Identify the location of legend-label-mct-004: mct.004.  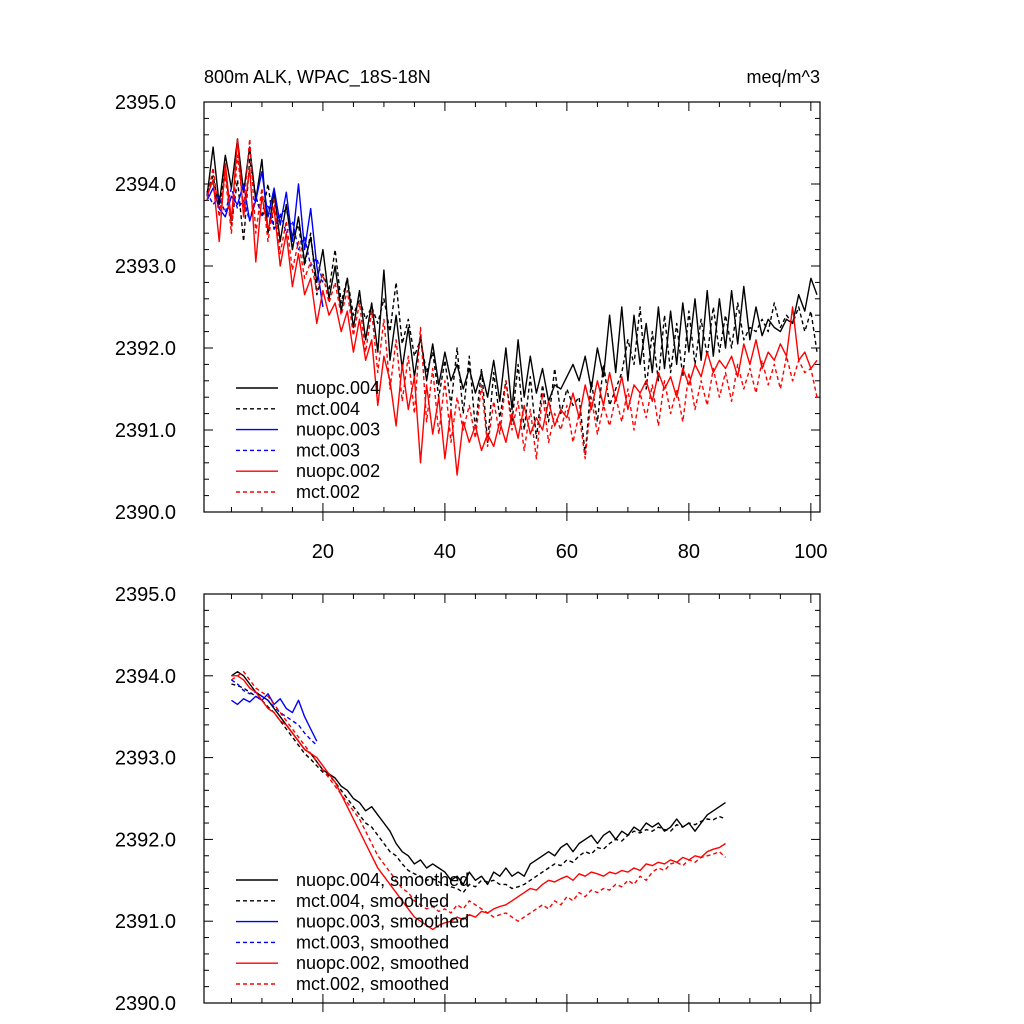
(328, 409).